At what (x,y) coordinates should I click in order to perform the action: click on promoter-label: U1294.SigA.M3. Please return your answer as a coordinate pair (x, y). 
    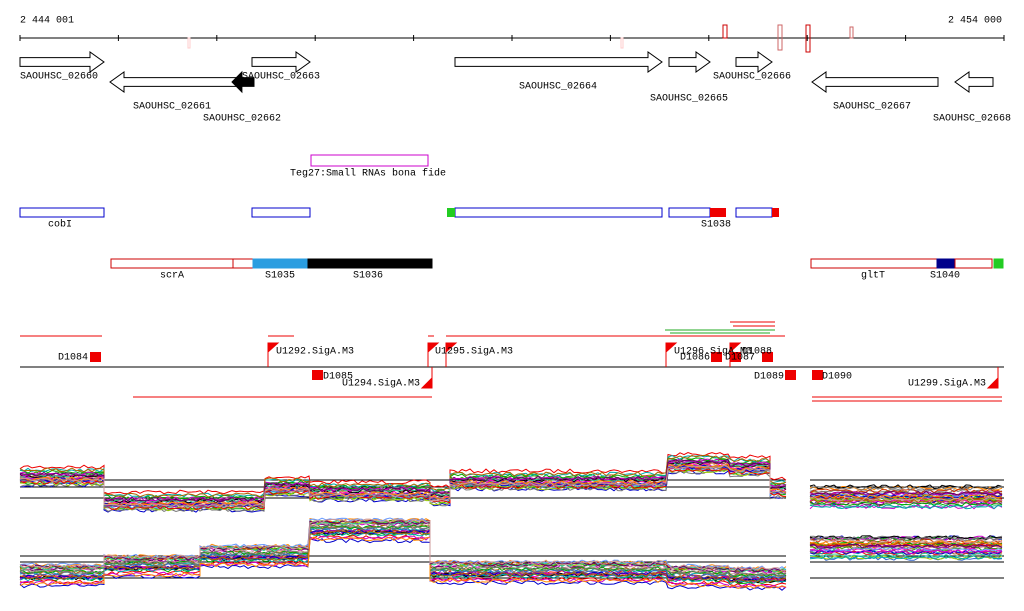
    Looking at the image, I should click on (381, 384).